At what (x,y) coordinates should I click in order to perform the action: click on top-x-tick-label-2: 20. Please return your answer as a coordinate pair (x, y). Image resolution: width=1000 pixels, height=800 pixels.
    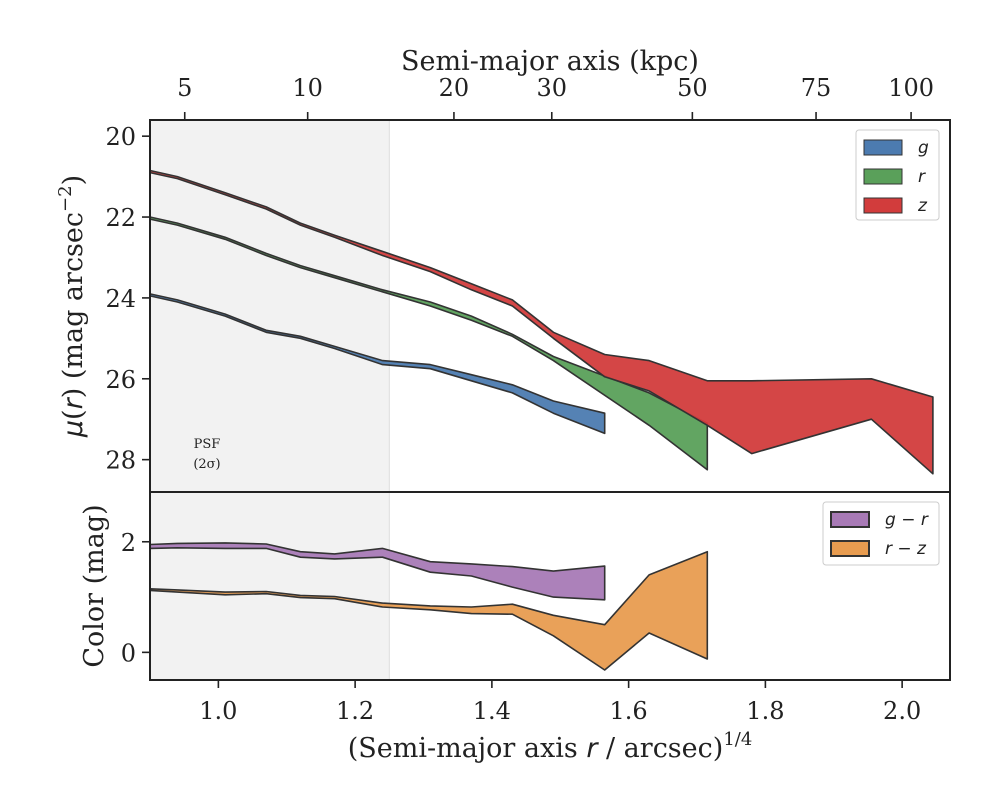
    Looking at the image, I should click on (454, 88).